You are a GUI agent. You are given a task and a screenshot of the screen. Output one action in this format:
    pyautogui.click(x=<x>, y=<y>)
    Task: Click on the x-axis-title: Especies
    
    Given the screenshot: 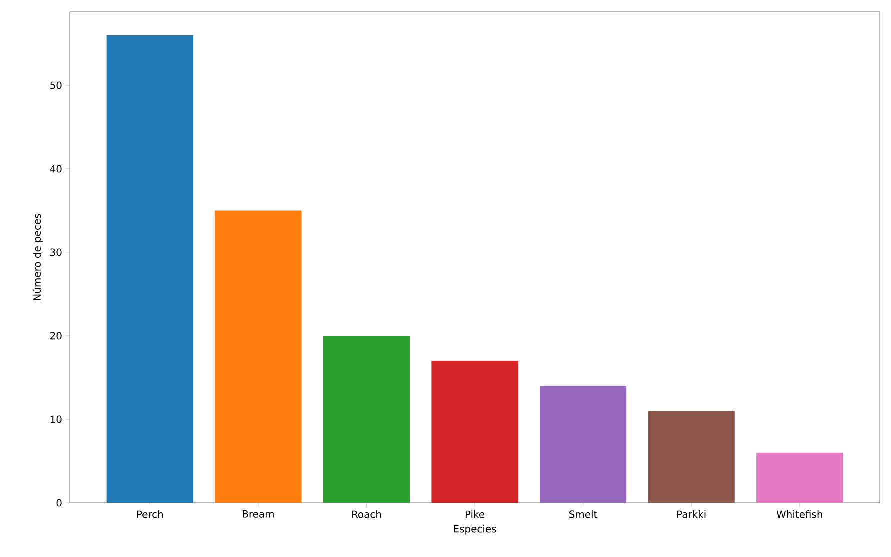 What is the action you would take?
    pyautogui.click(x=475, y=530)
    